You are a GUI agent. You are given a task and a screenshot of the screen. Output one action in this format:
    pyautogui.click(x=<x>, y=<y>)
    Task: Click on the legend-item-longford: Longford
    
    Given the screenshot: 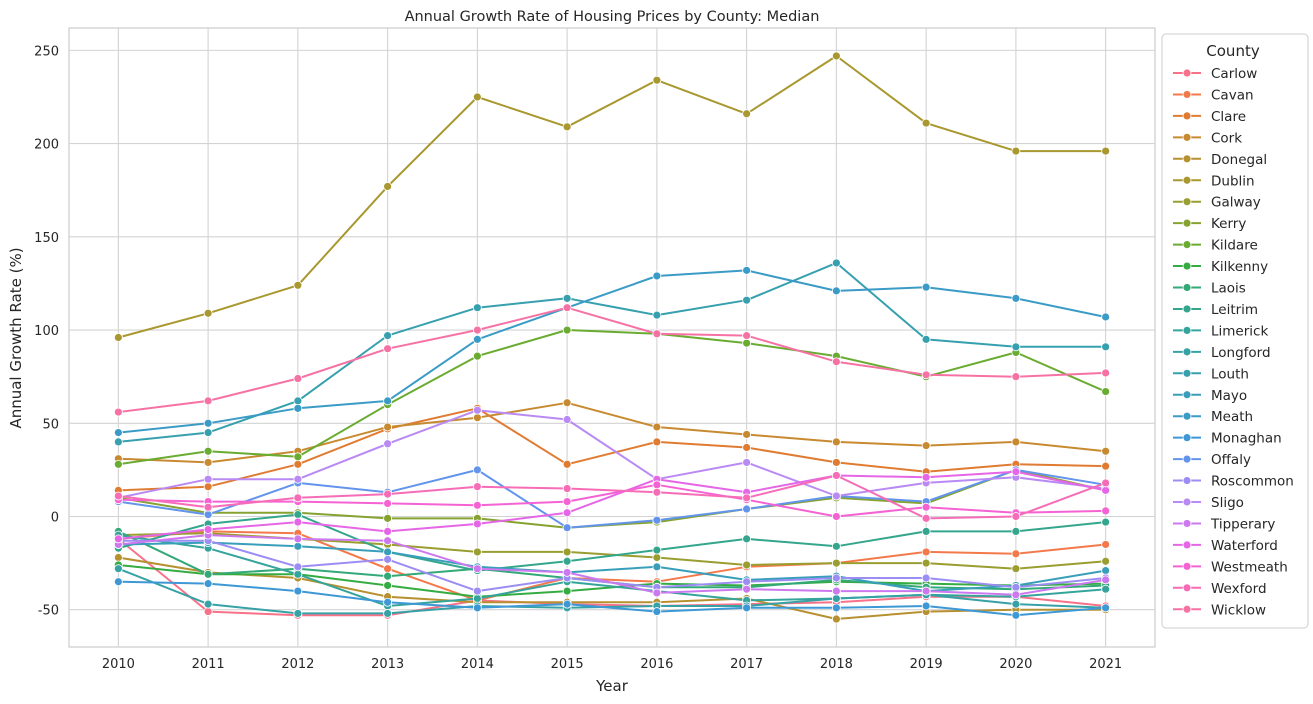 What is the action you would take?
    pyautogui.click(x=1222, y=353)
    